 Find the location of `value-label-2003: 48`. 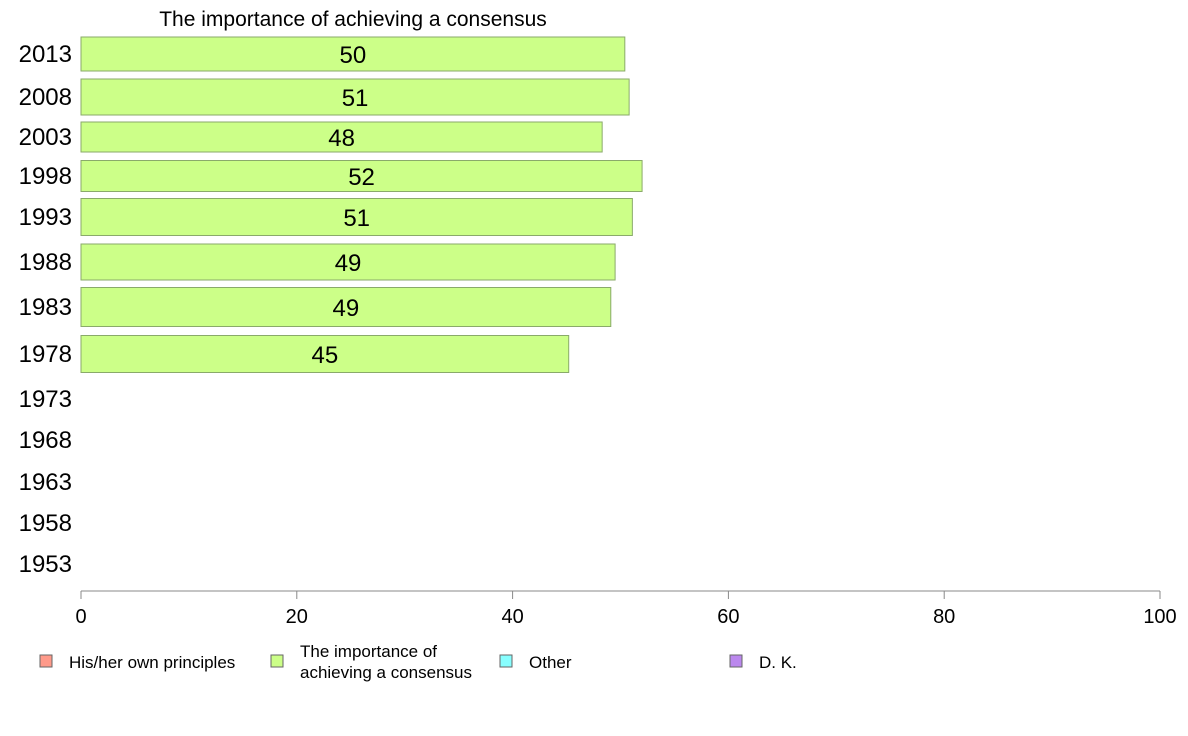

value-label-2003: 48 is located at coordinates (341, 138).